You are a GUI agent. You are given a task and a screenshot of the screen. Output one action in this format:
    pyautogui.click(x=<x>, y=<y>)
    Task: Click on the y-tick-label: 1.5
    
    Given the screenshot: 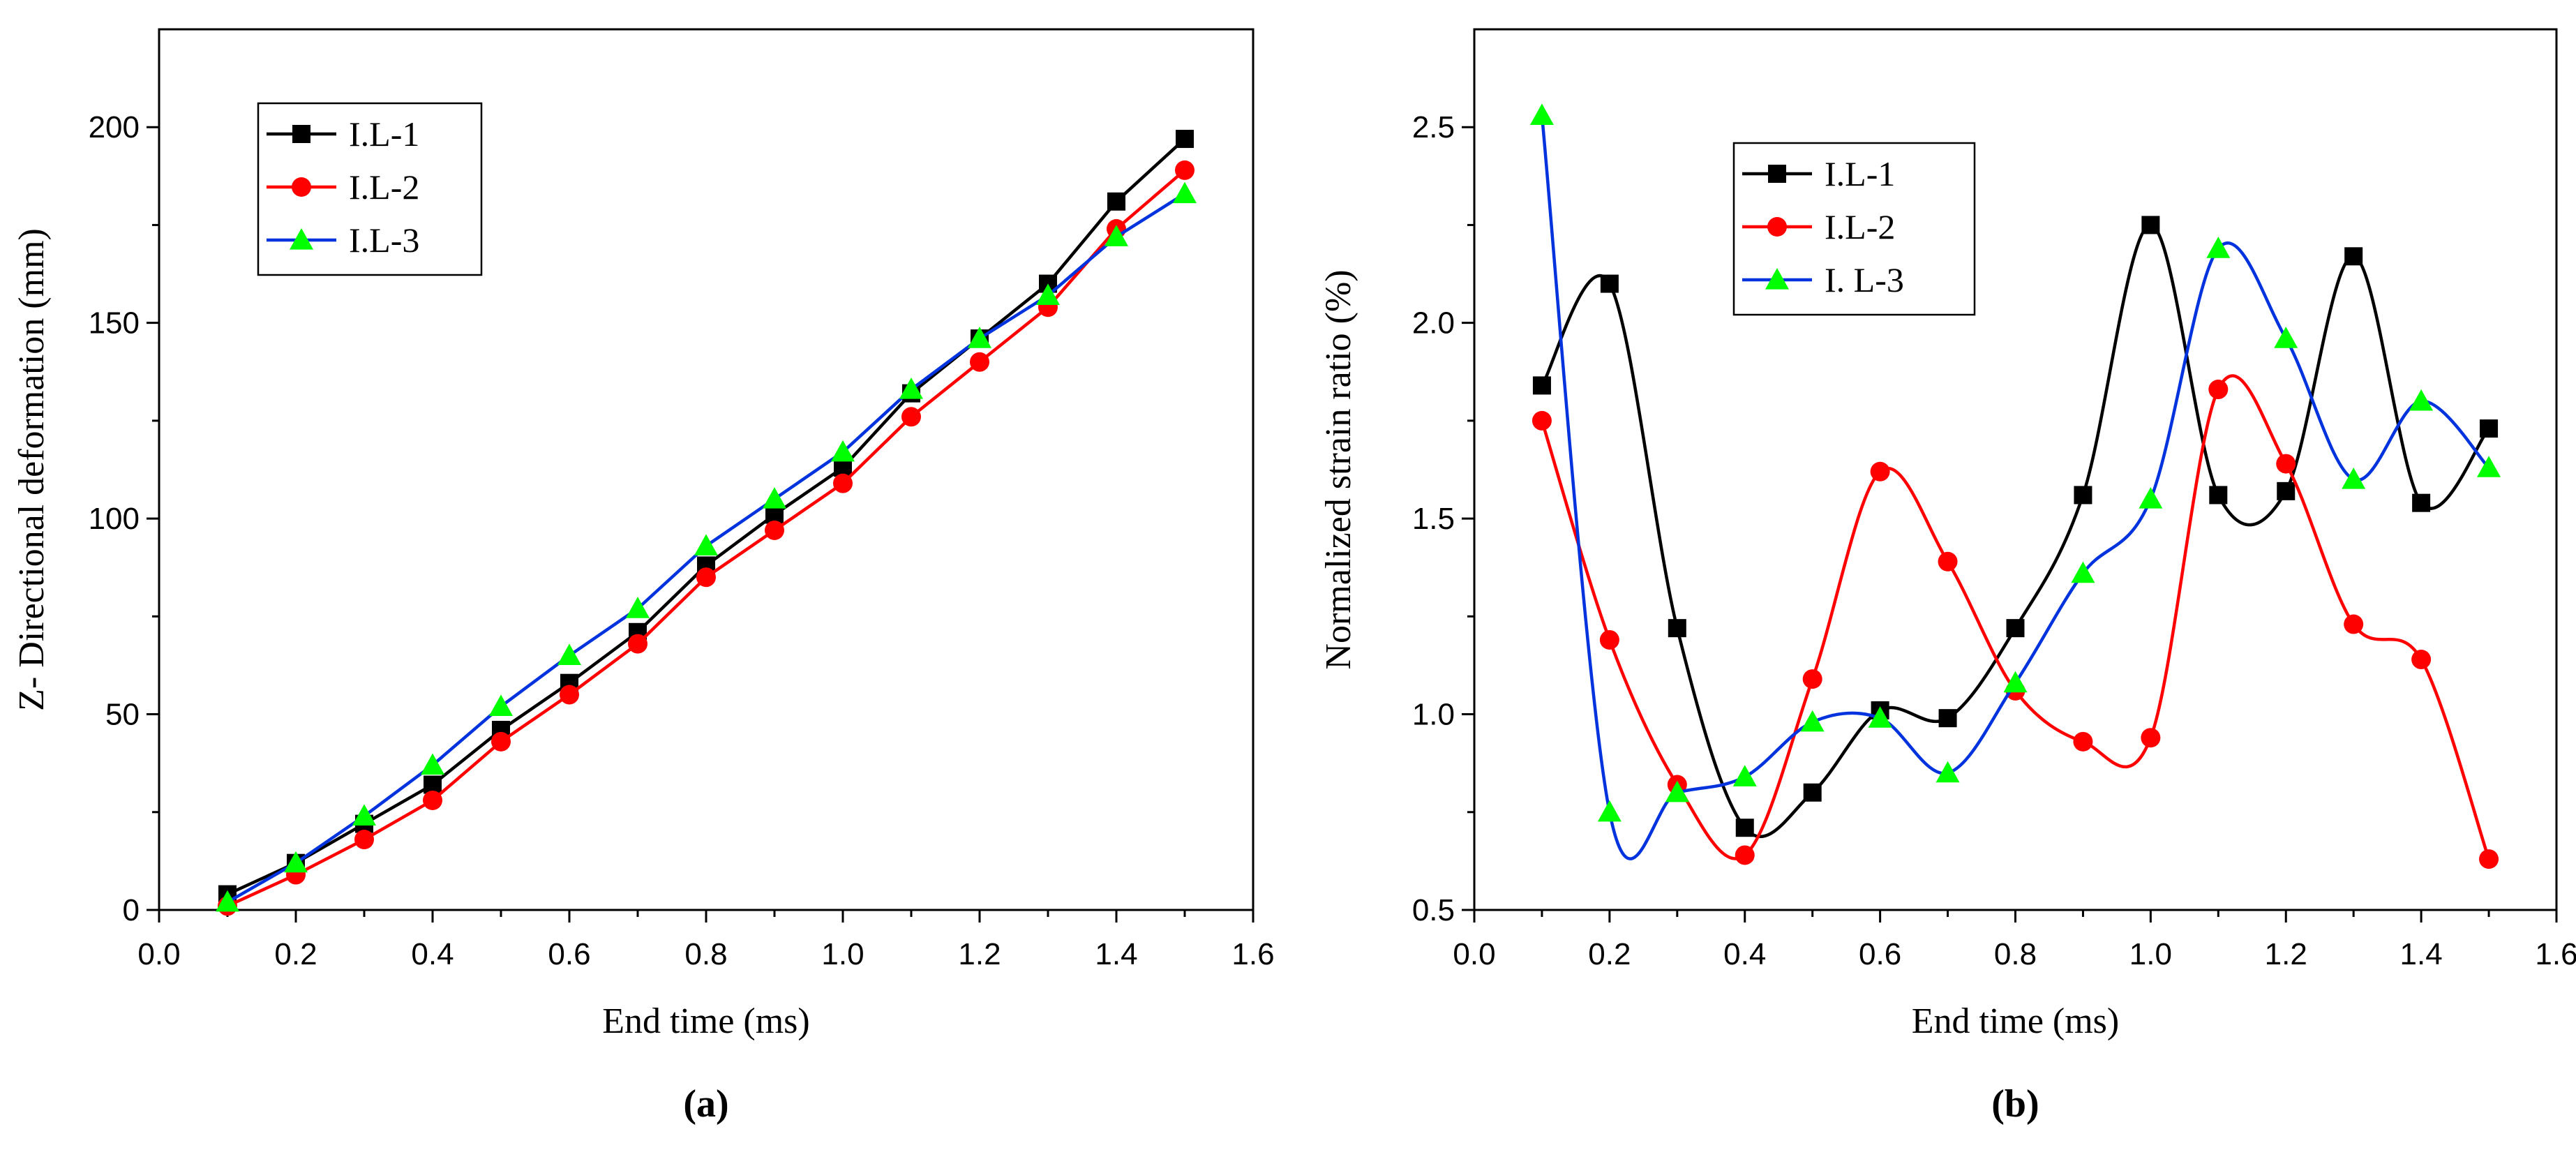 What is the action you would take?
    pyautogui.click(x=1433, y=519)
    